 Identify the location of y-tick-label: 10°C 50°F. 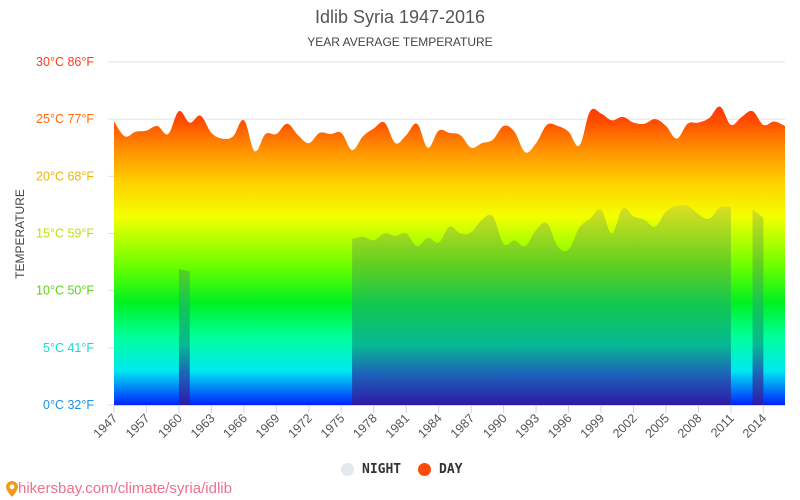
(65, 291).